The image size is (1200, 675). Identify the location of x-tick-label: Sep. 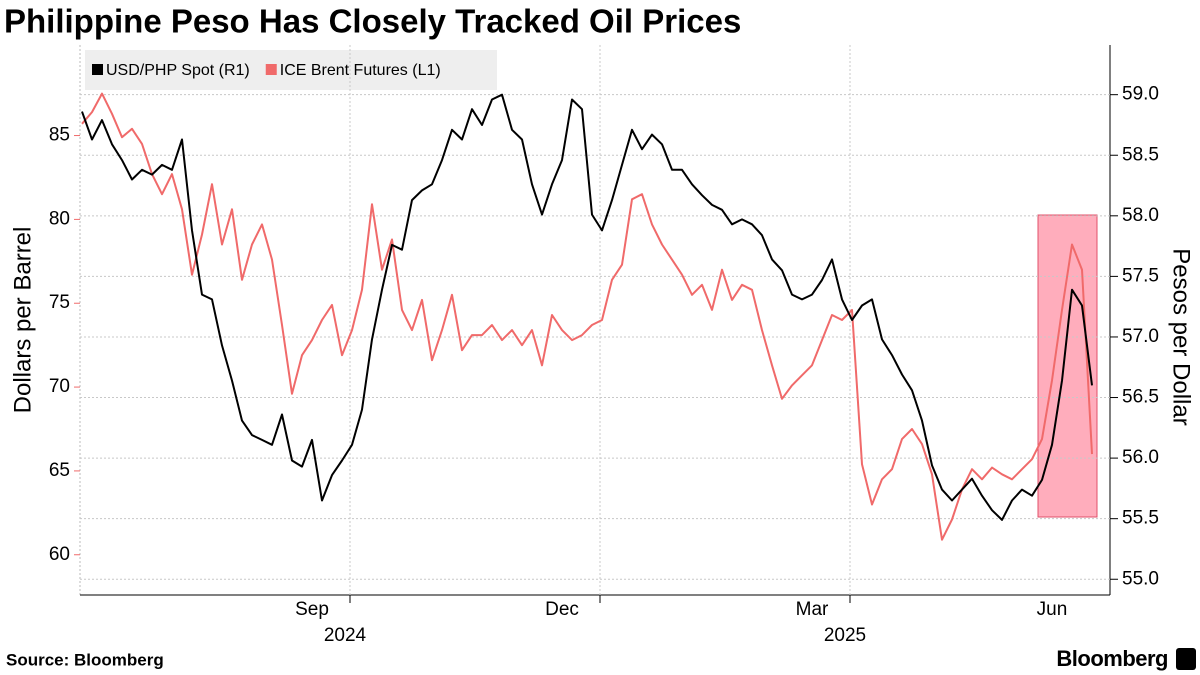
(312, 609).